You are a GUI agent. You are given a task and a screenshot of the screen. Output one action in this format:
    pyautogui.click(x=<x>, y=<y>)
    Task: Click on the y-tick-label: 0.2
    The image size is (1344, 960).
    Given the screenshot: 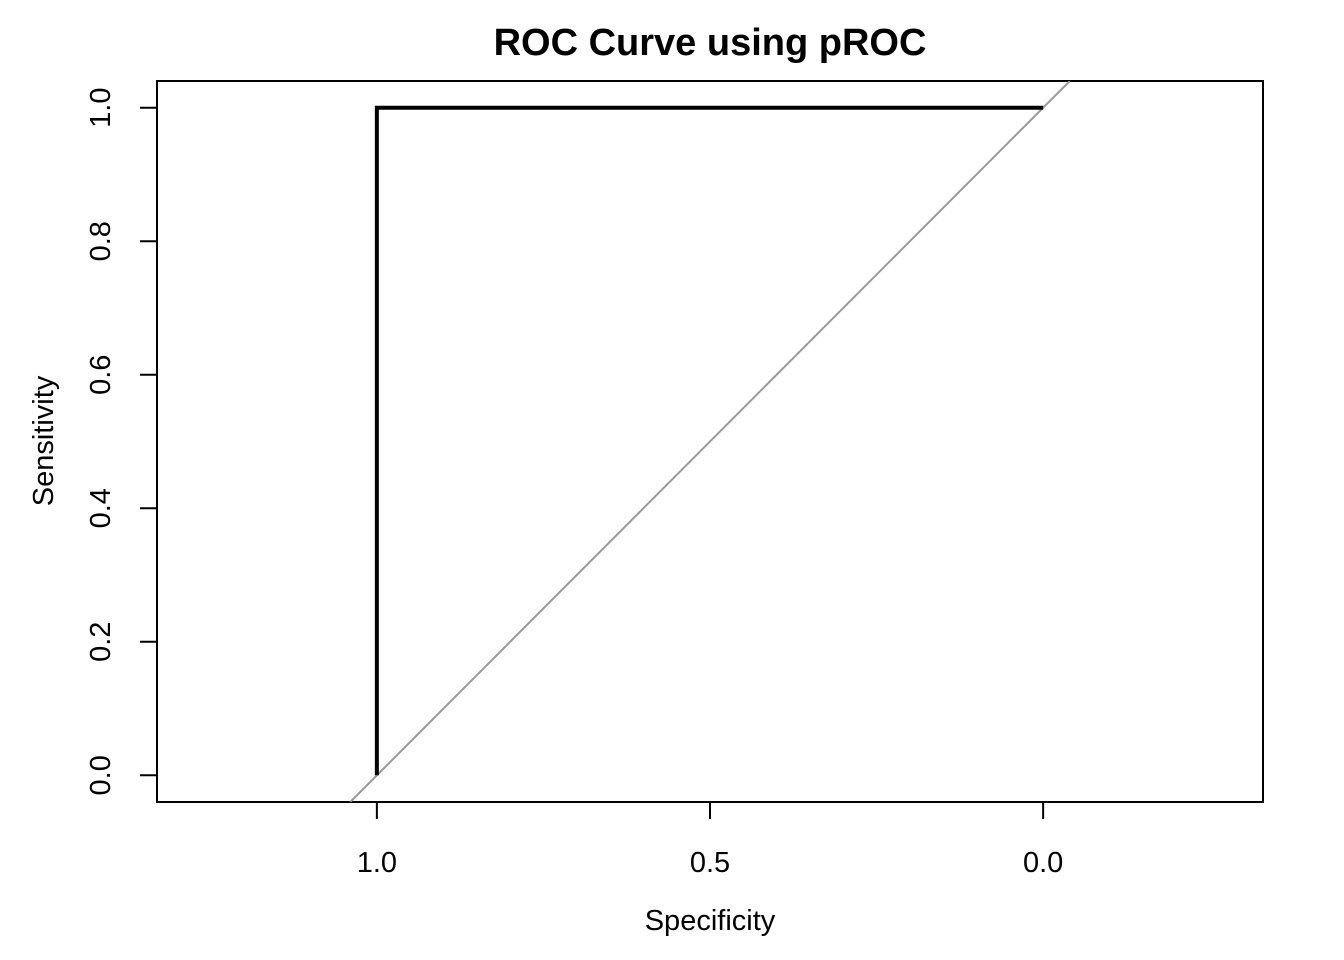 What is the action you would take?
    pyautogui.click(x=101, y=642)
    